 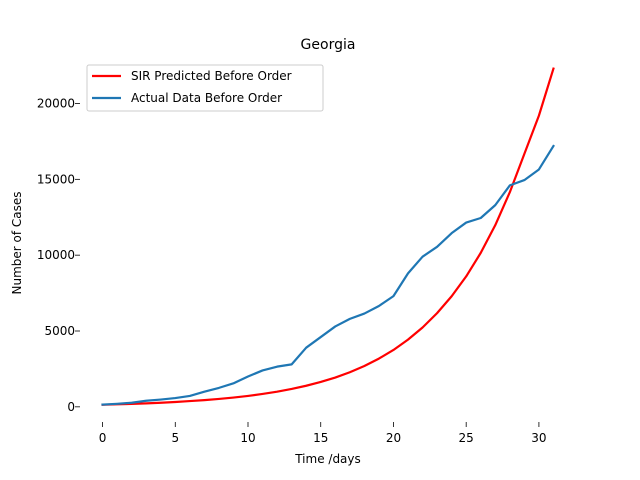 I want to click on chart-title: Georgia, so click(x=328, y=45).